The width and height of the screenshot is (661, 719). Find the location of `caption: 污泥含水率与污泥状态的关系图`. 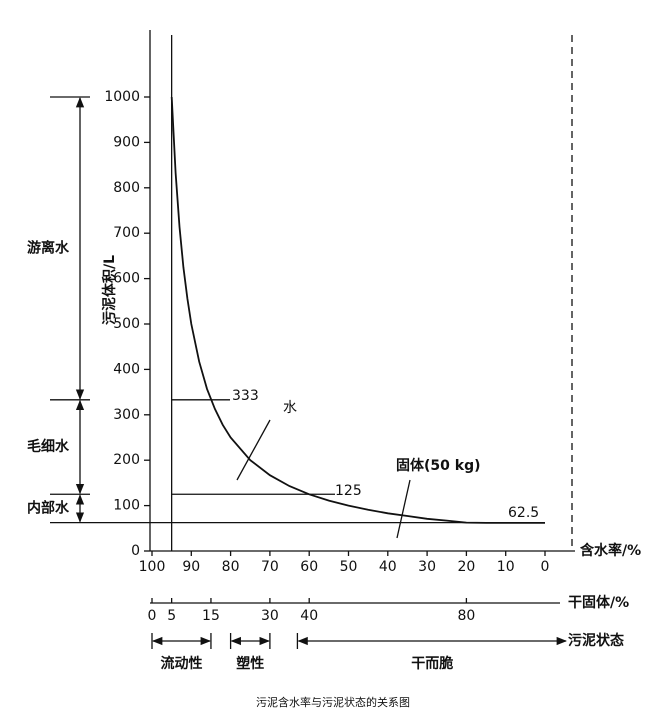

caption: 污泥含水率与污泥状态的关系图 is located at coordinates (333, 702).